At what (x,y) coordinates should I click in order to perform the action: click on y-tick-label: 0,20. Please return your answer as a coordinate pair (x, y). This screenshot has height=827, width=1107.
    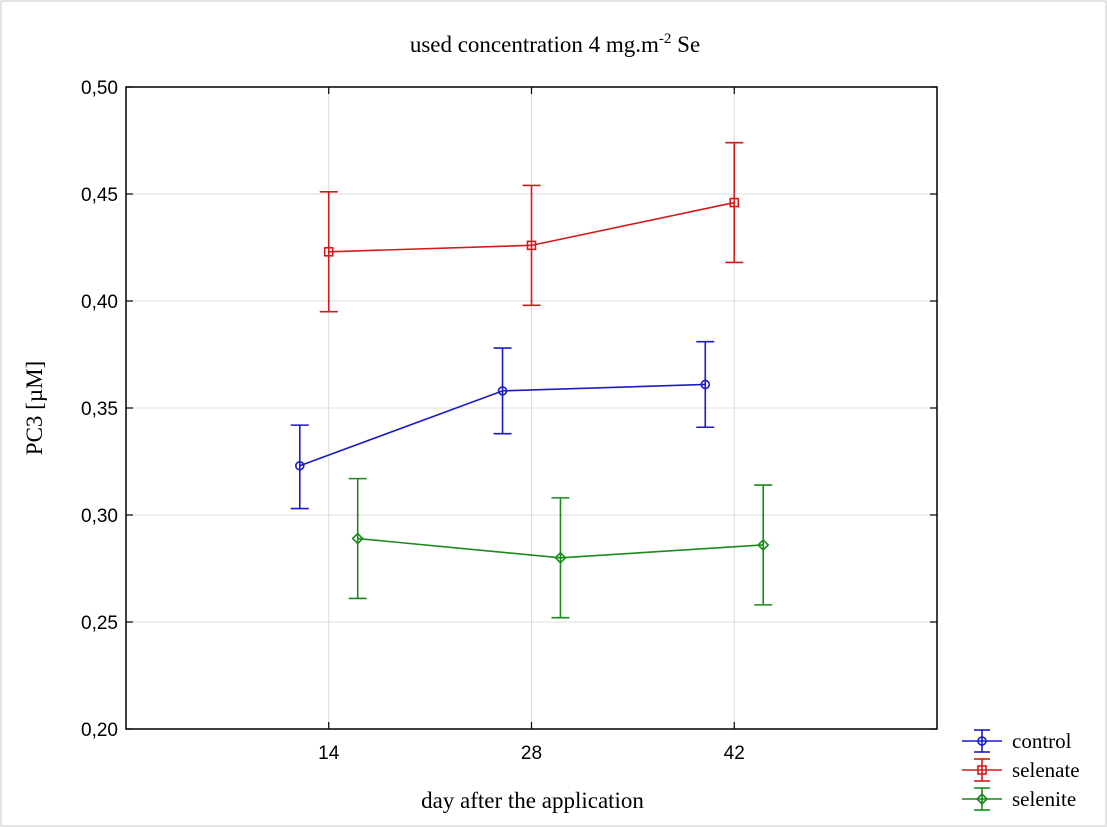
    Looking at the image, I should click on (99, 730).